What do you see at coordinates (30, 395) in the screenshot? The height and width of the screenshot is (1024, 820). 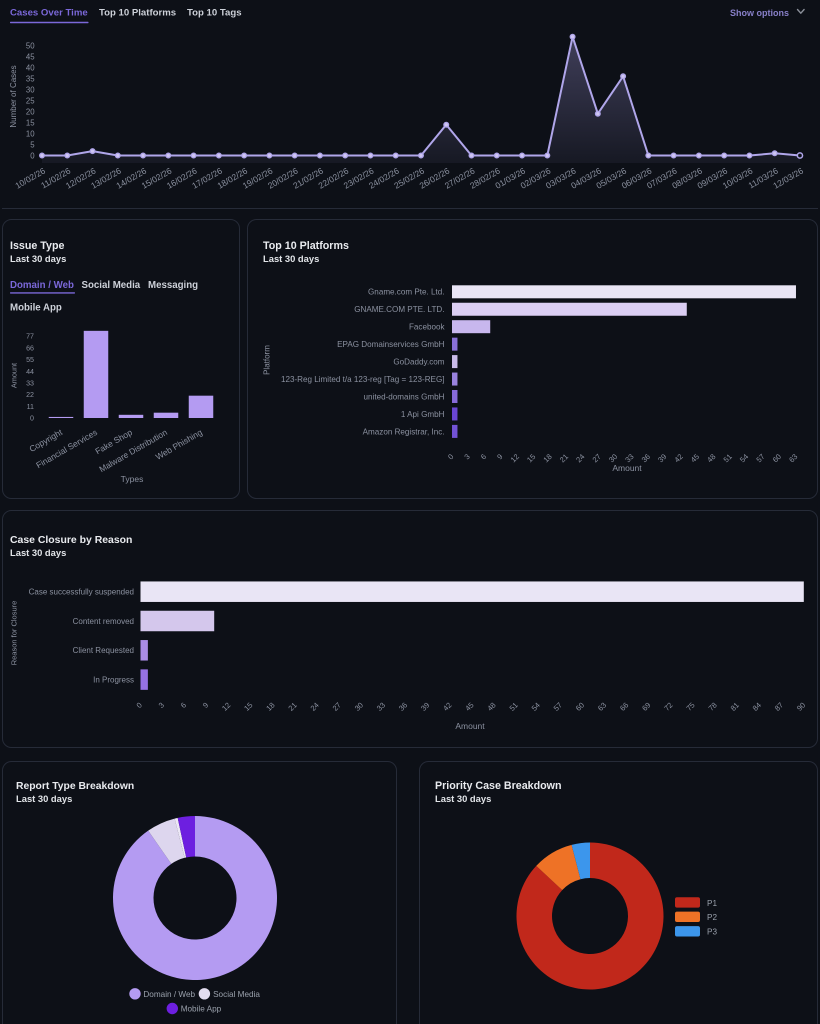 I see `svg-text: 22` at bounding box center [30, 395].